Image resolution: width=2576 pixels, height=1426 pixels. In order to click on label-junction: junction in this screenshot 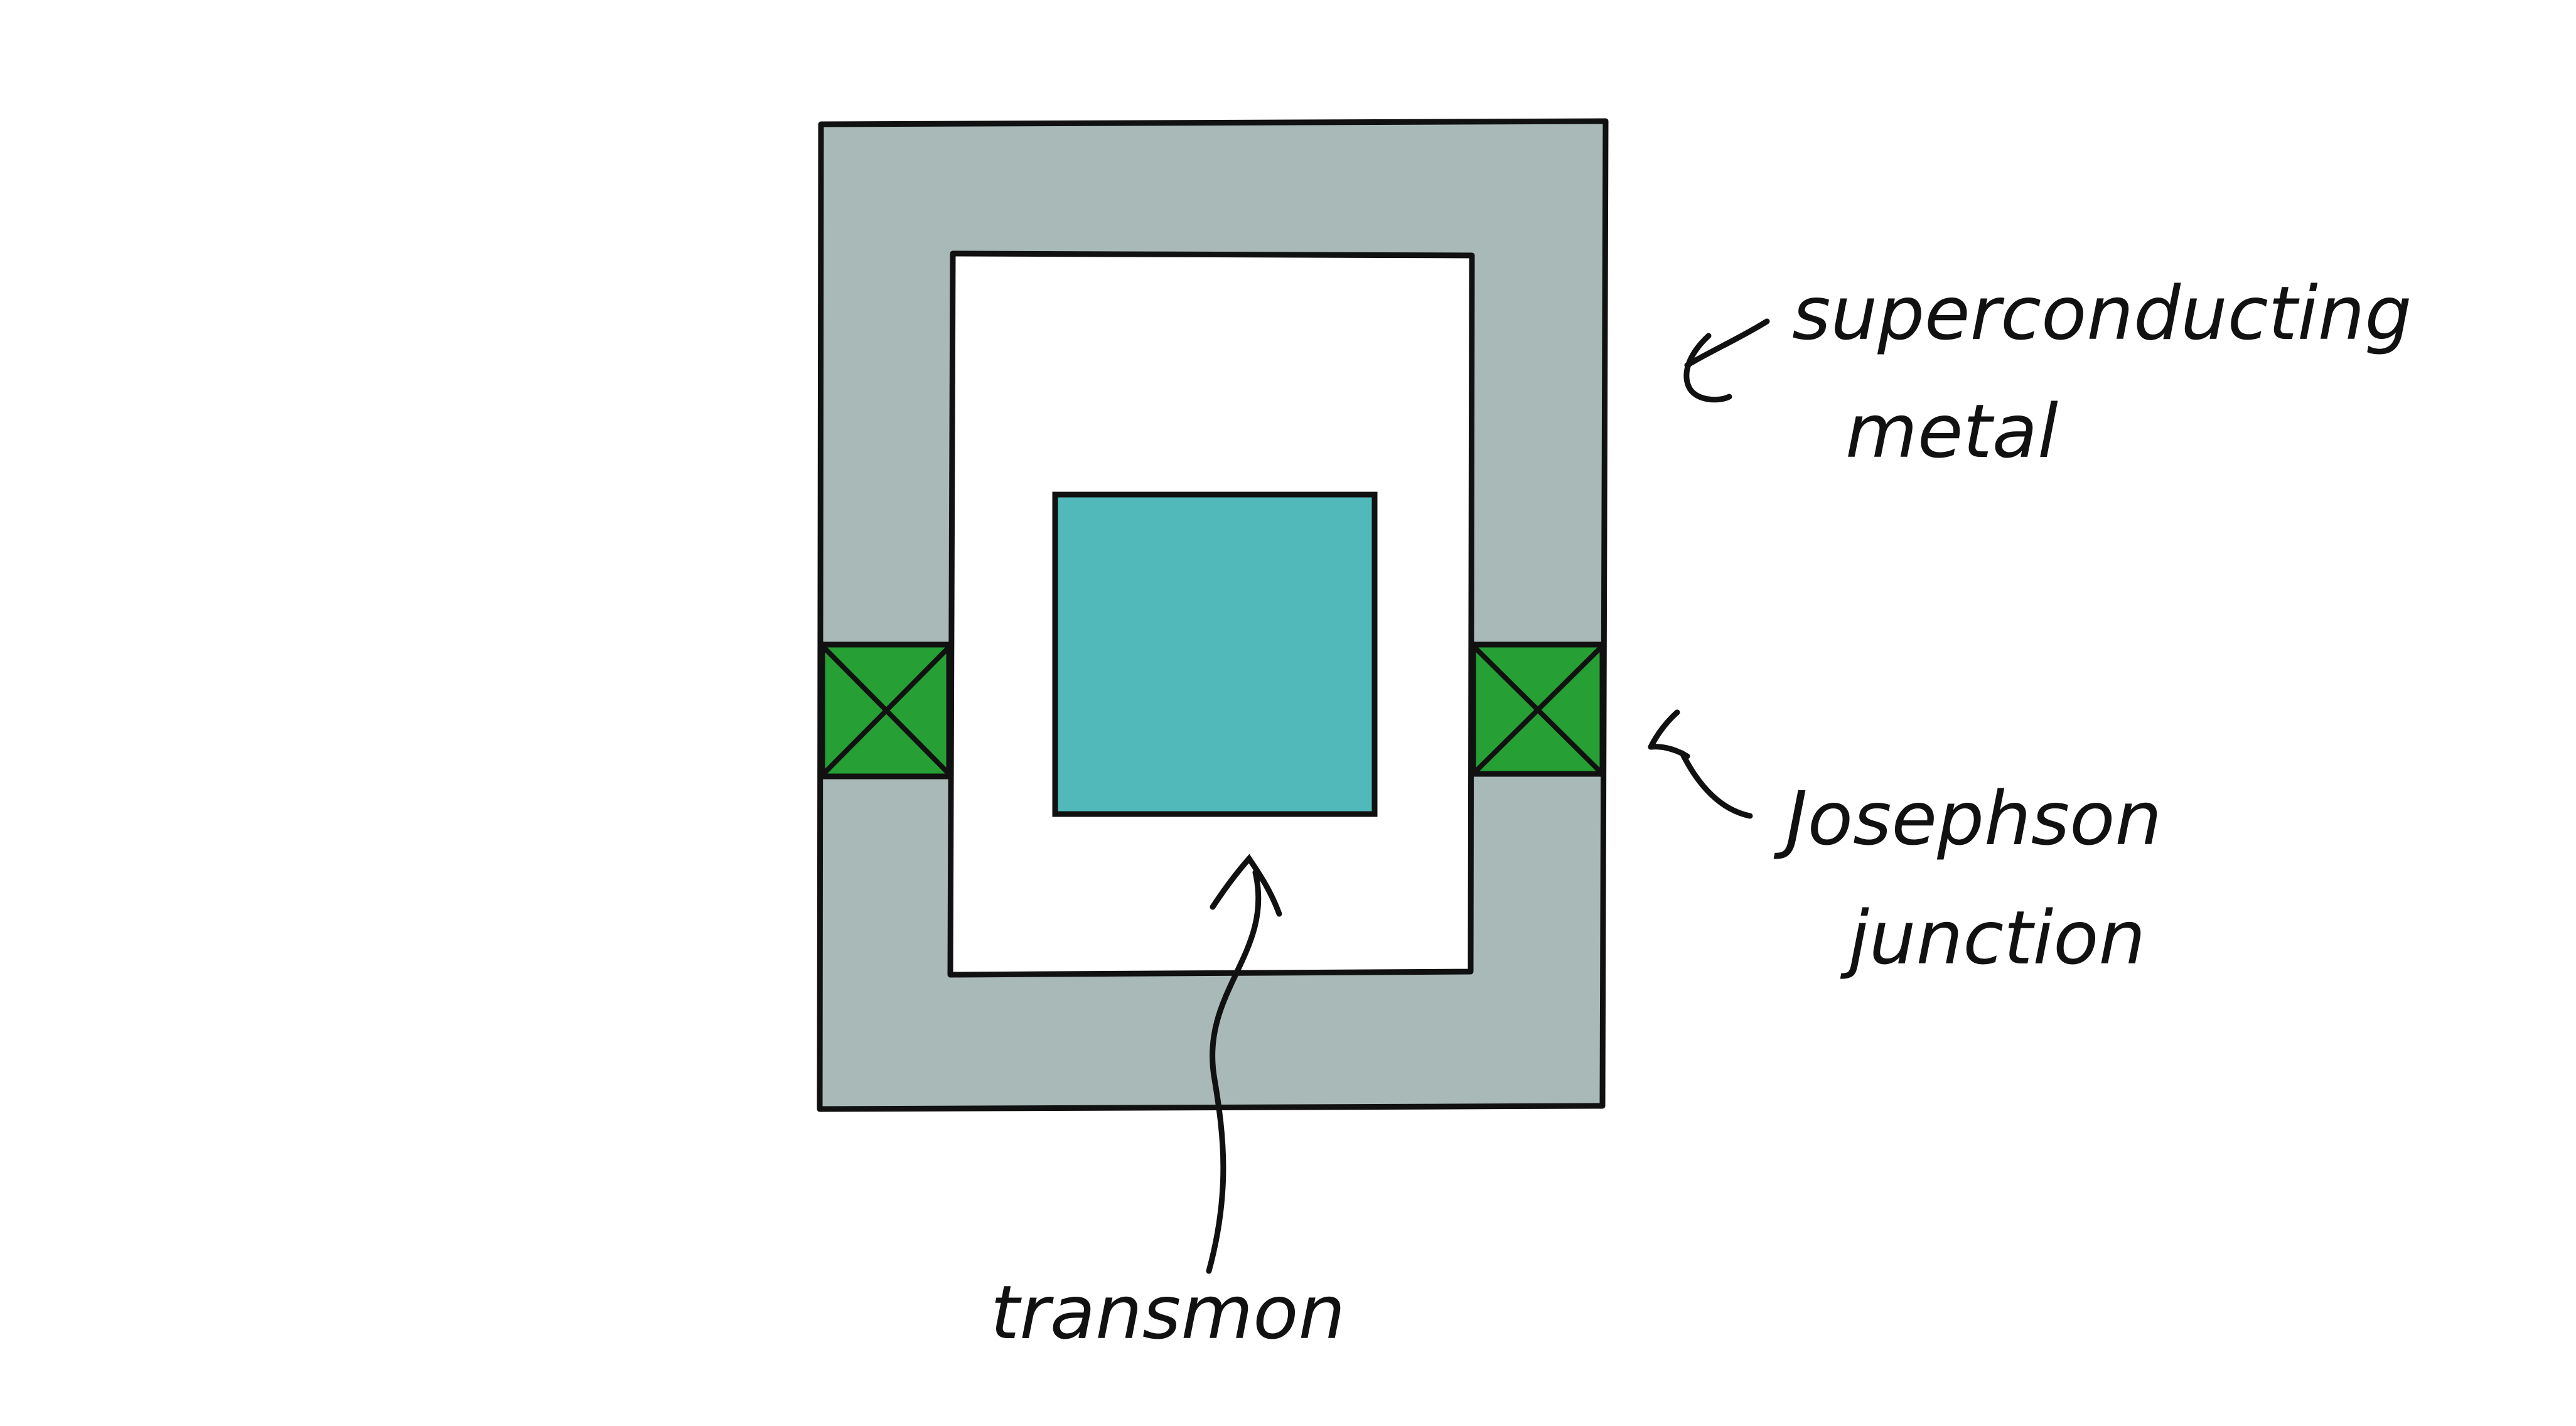, I will do `click(1992, 937)`.